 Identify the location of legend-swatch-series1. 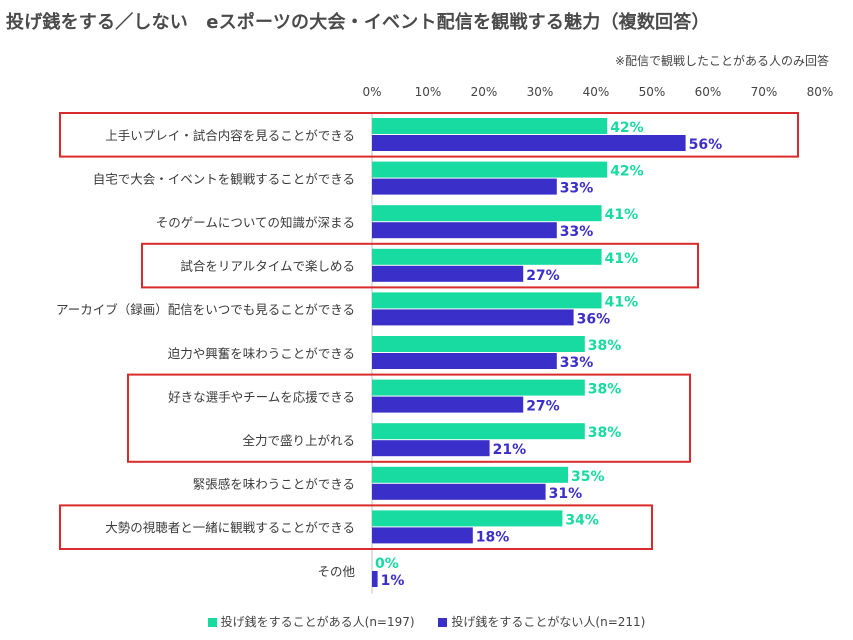
(212, 622).